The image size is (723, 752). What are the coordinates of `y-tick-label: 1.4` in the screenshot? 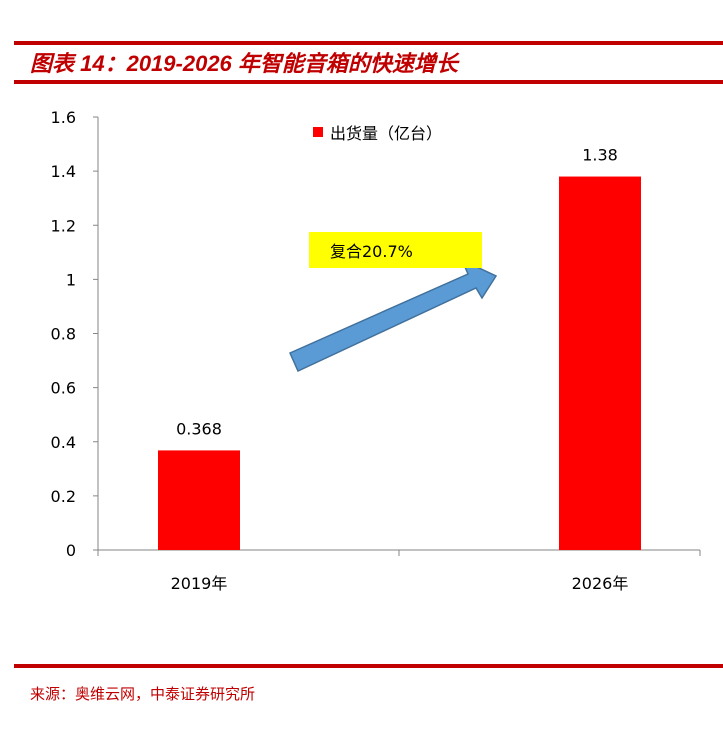 It's located at (63, 171).